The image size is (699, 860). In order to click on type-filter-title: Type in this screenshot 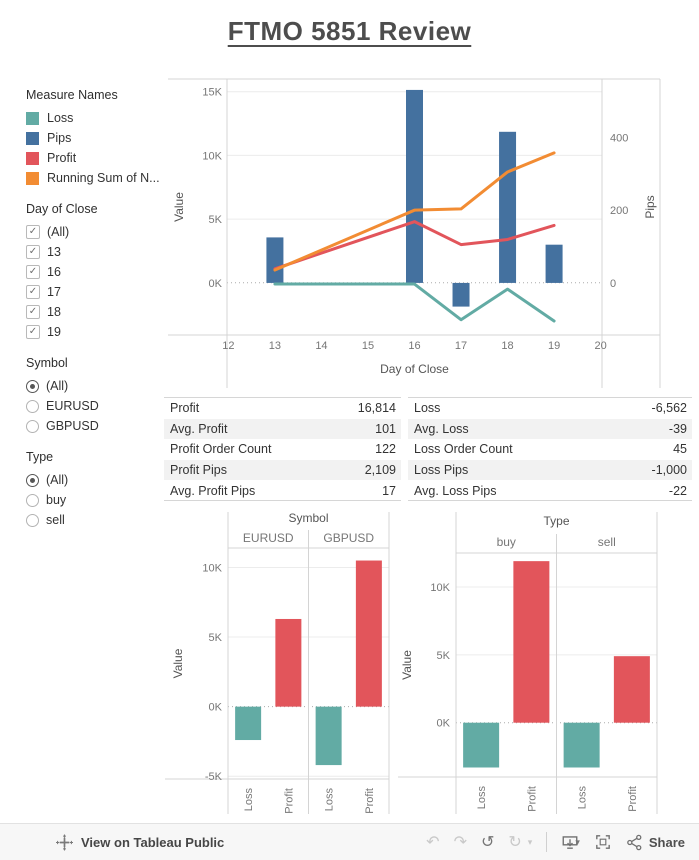, I will do `click(40, 457)`.